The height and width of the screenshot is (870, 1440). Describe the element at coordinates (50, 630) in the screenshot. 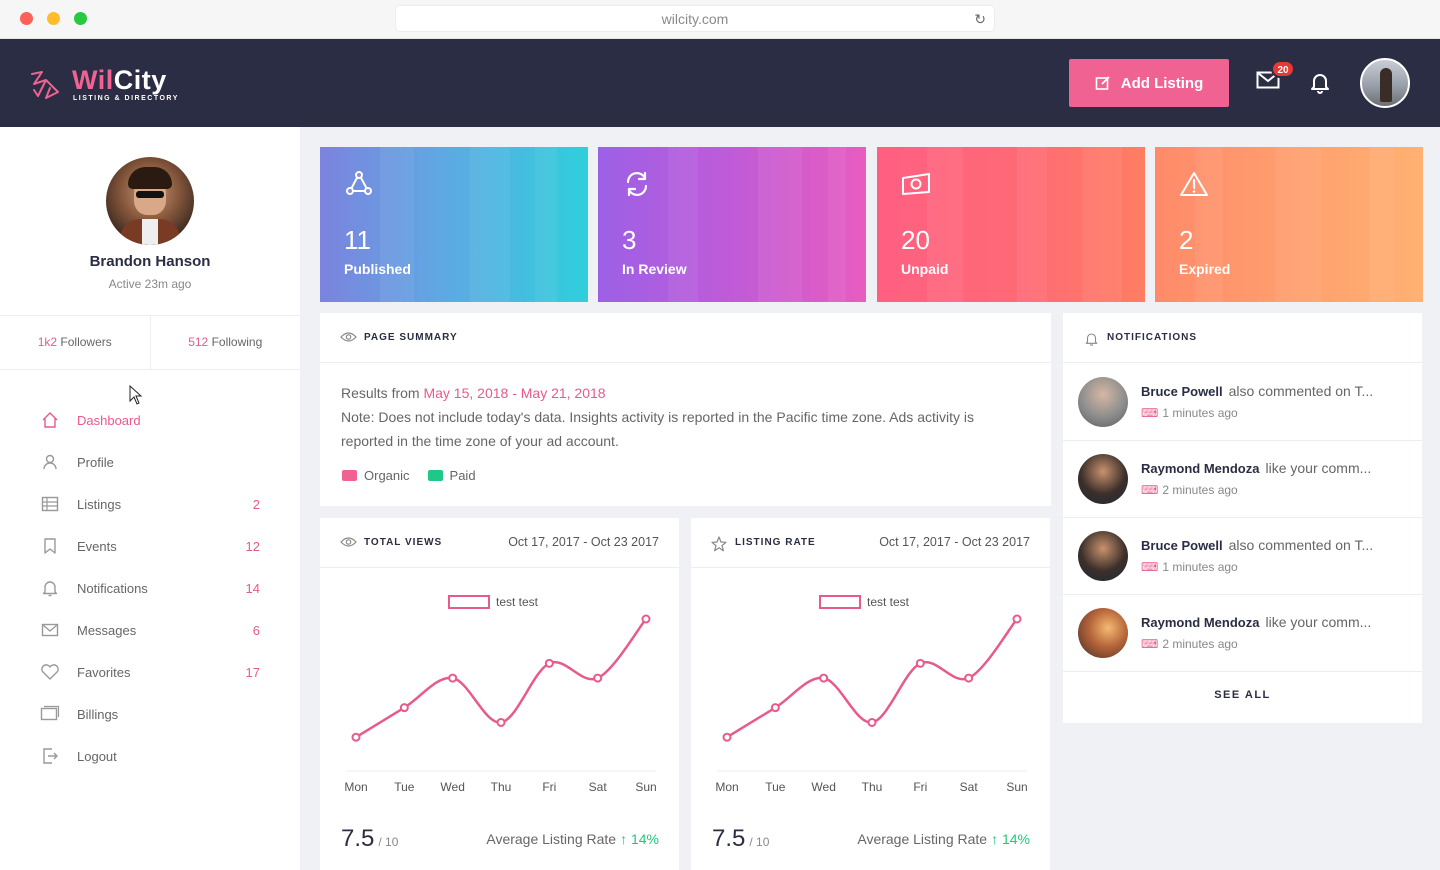

I see `mail-icon` at that location.